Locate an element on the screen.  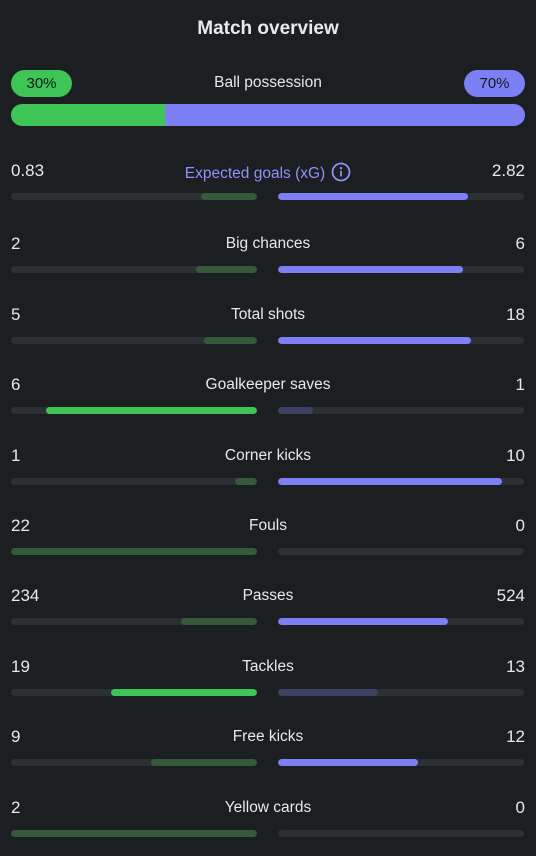
away-value: 2.82 is located at coordinates (508, 170).